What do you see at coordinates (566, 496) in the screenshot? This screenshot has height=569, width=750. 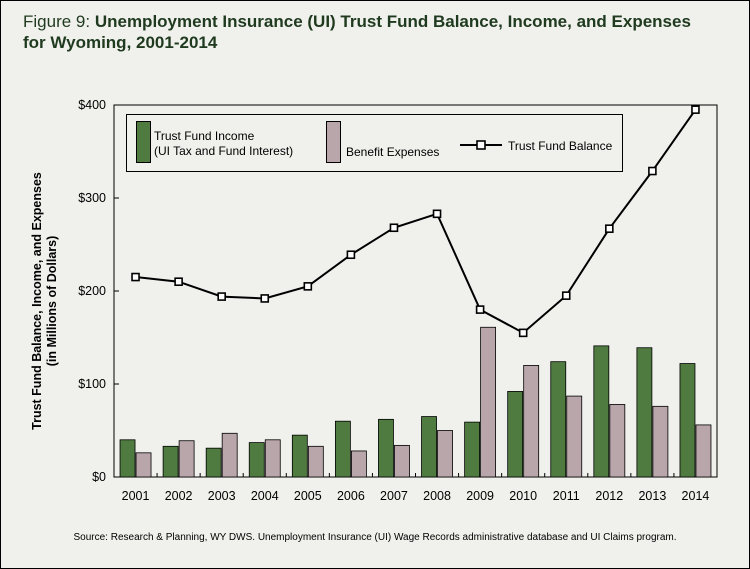 I see `x-tick-label-2011: 2011` at bounding box center [566, 496].